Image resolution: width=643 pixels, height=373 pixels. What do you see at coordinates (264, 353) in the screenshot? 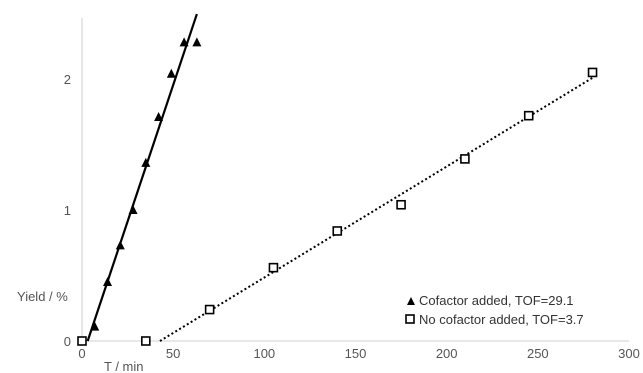
I see `x-tick-label: 100` at bounding box center [264, 353].